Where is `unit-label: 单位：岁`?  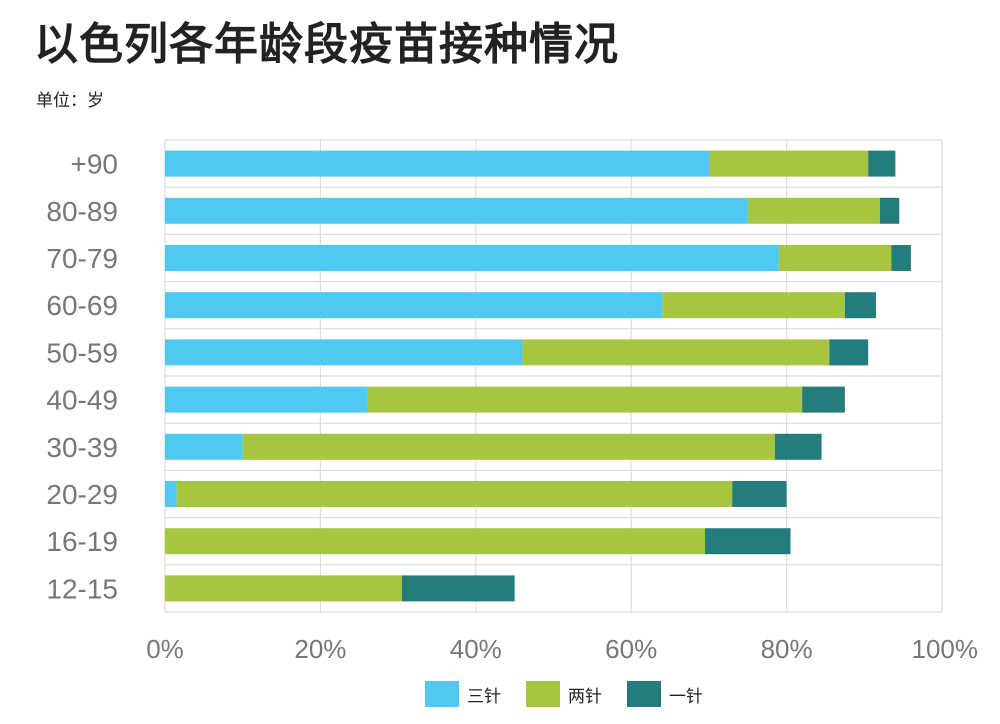 unit-label: 单位：岁 is located at coordinates (70, 101).